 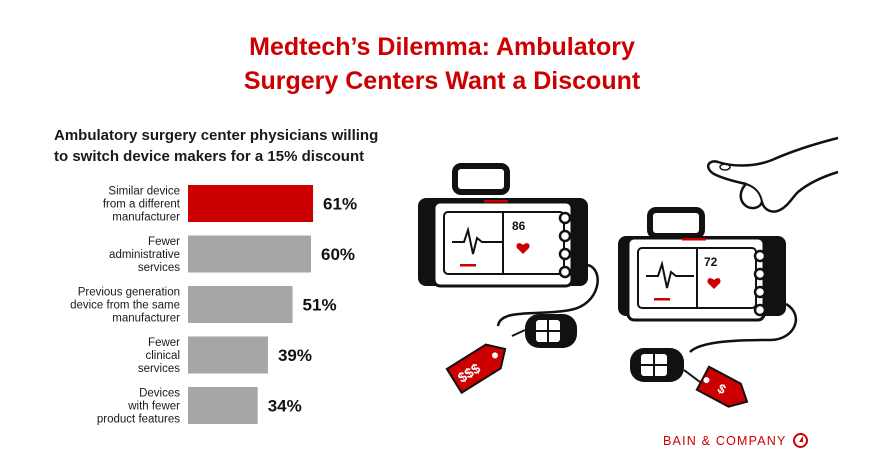 I want to click on category-label-2: Fewer administrative services, so click(x=144, y=255).